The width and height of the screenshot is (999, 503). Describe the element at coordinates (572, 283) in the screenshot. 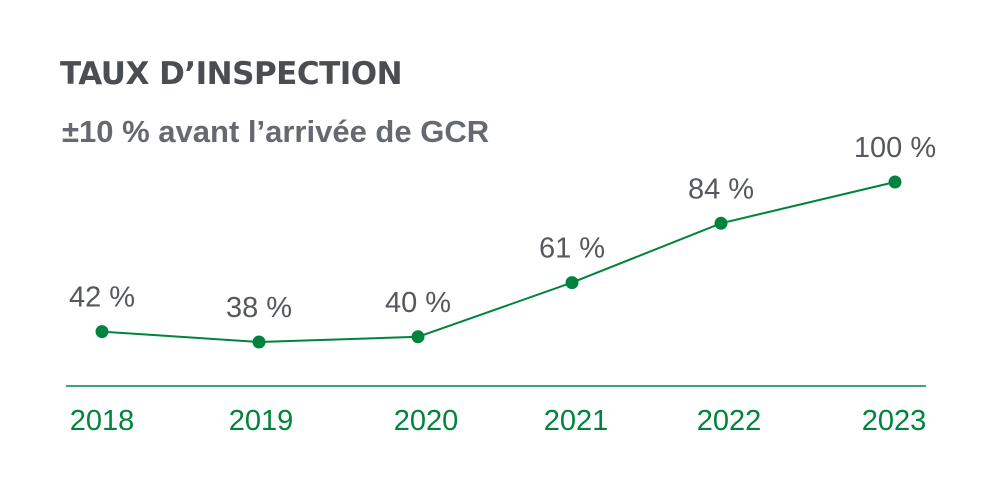

I see `data-point-2021` at that location.